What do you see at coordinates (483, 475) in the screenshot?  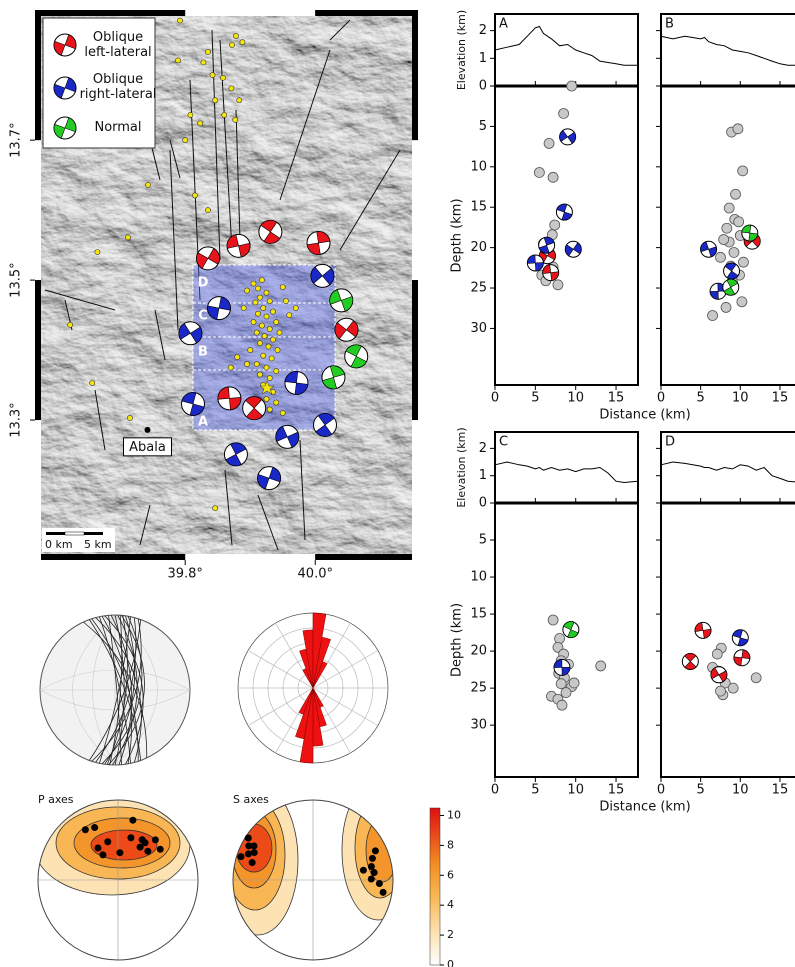 I see `y-tick-label: 1` at bounding box center [483, 475].